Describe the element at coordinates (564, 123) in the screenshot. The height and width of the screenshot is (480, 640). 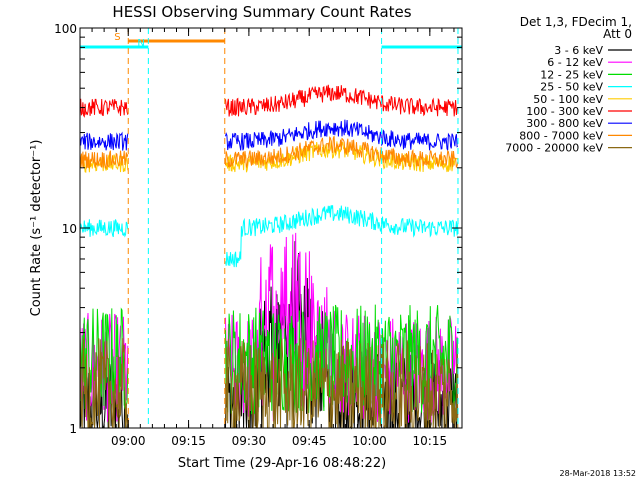
I see `legend-label-6: 300 - 800 keV` at that location.